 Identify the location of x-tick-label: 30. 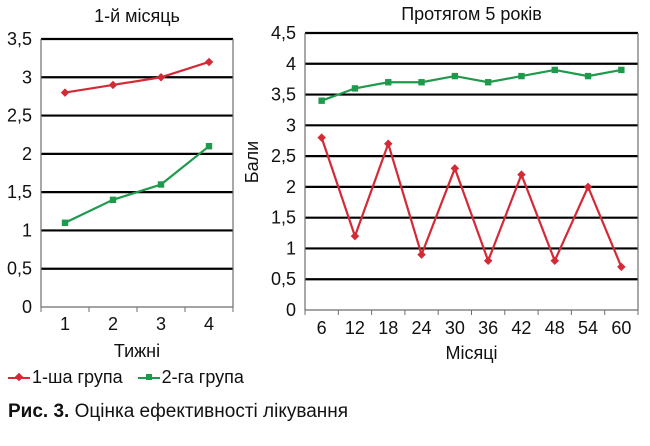
(455, 328).